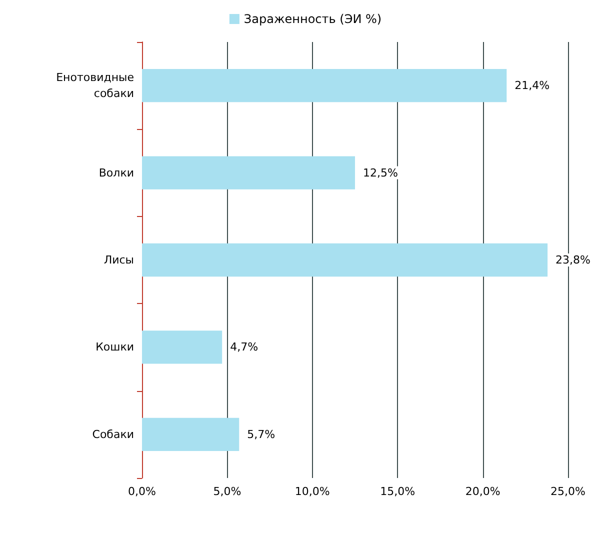  Describe the element at coordinates (115, 347) in the screenshot. I see `y-tick-label: Кошки` at that location.